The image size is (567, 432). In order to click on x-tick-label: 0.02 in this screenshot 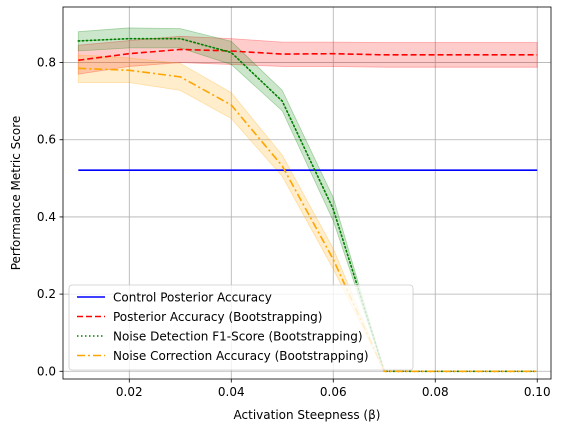, I will do `click(129, 392)`.